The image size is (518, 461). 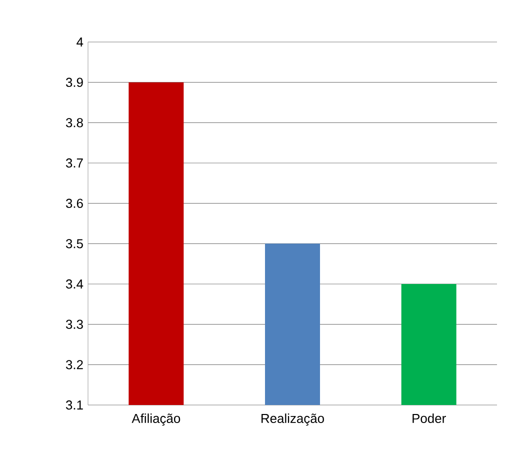 I want to click on x-tick-label: Afiliação, so click(x=156, y=420).